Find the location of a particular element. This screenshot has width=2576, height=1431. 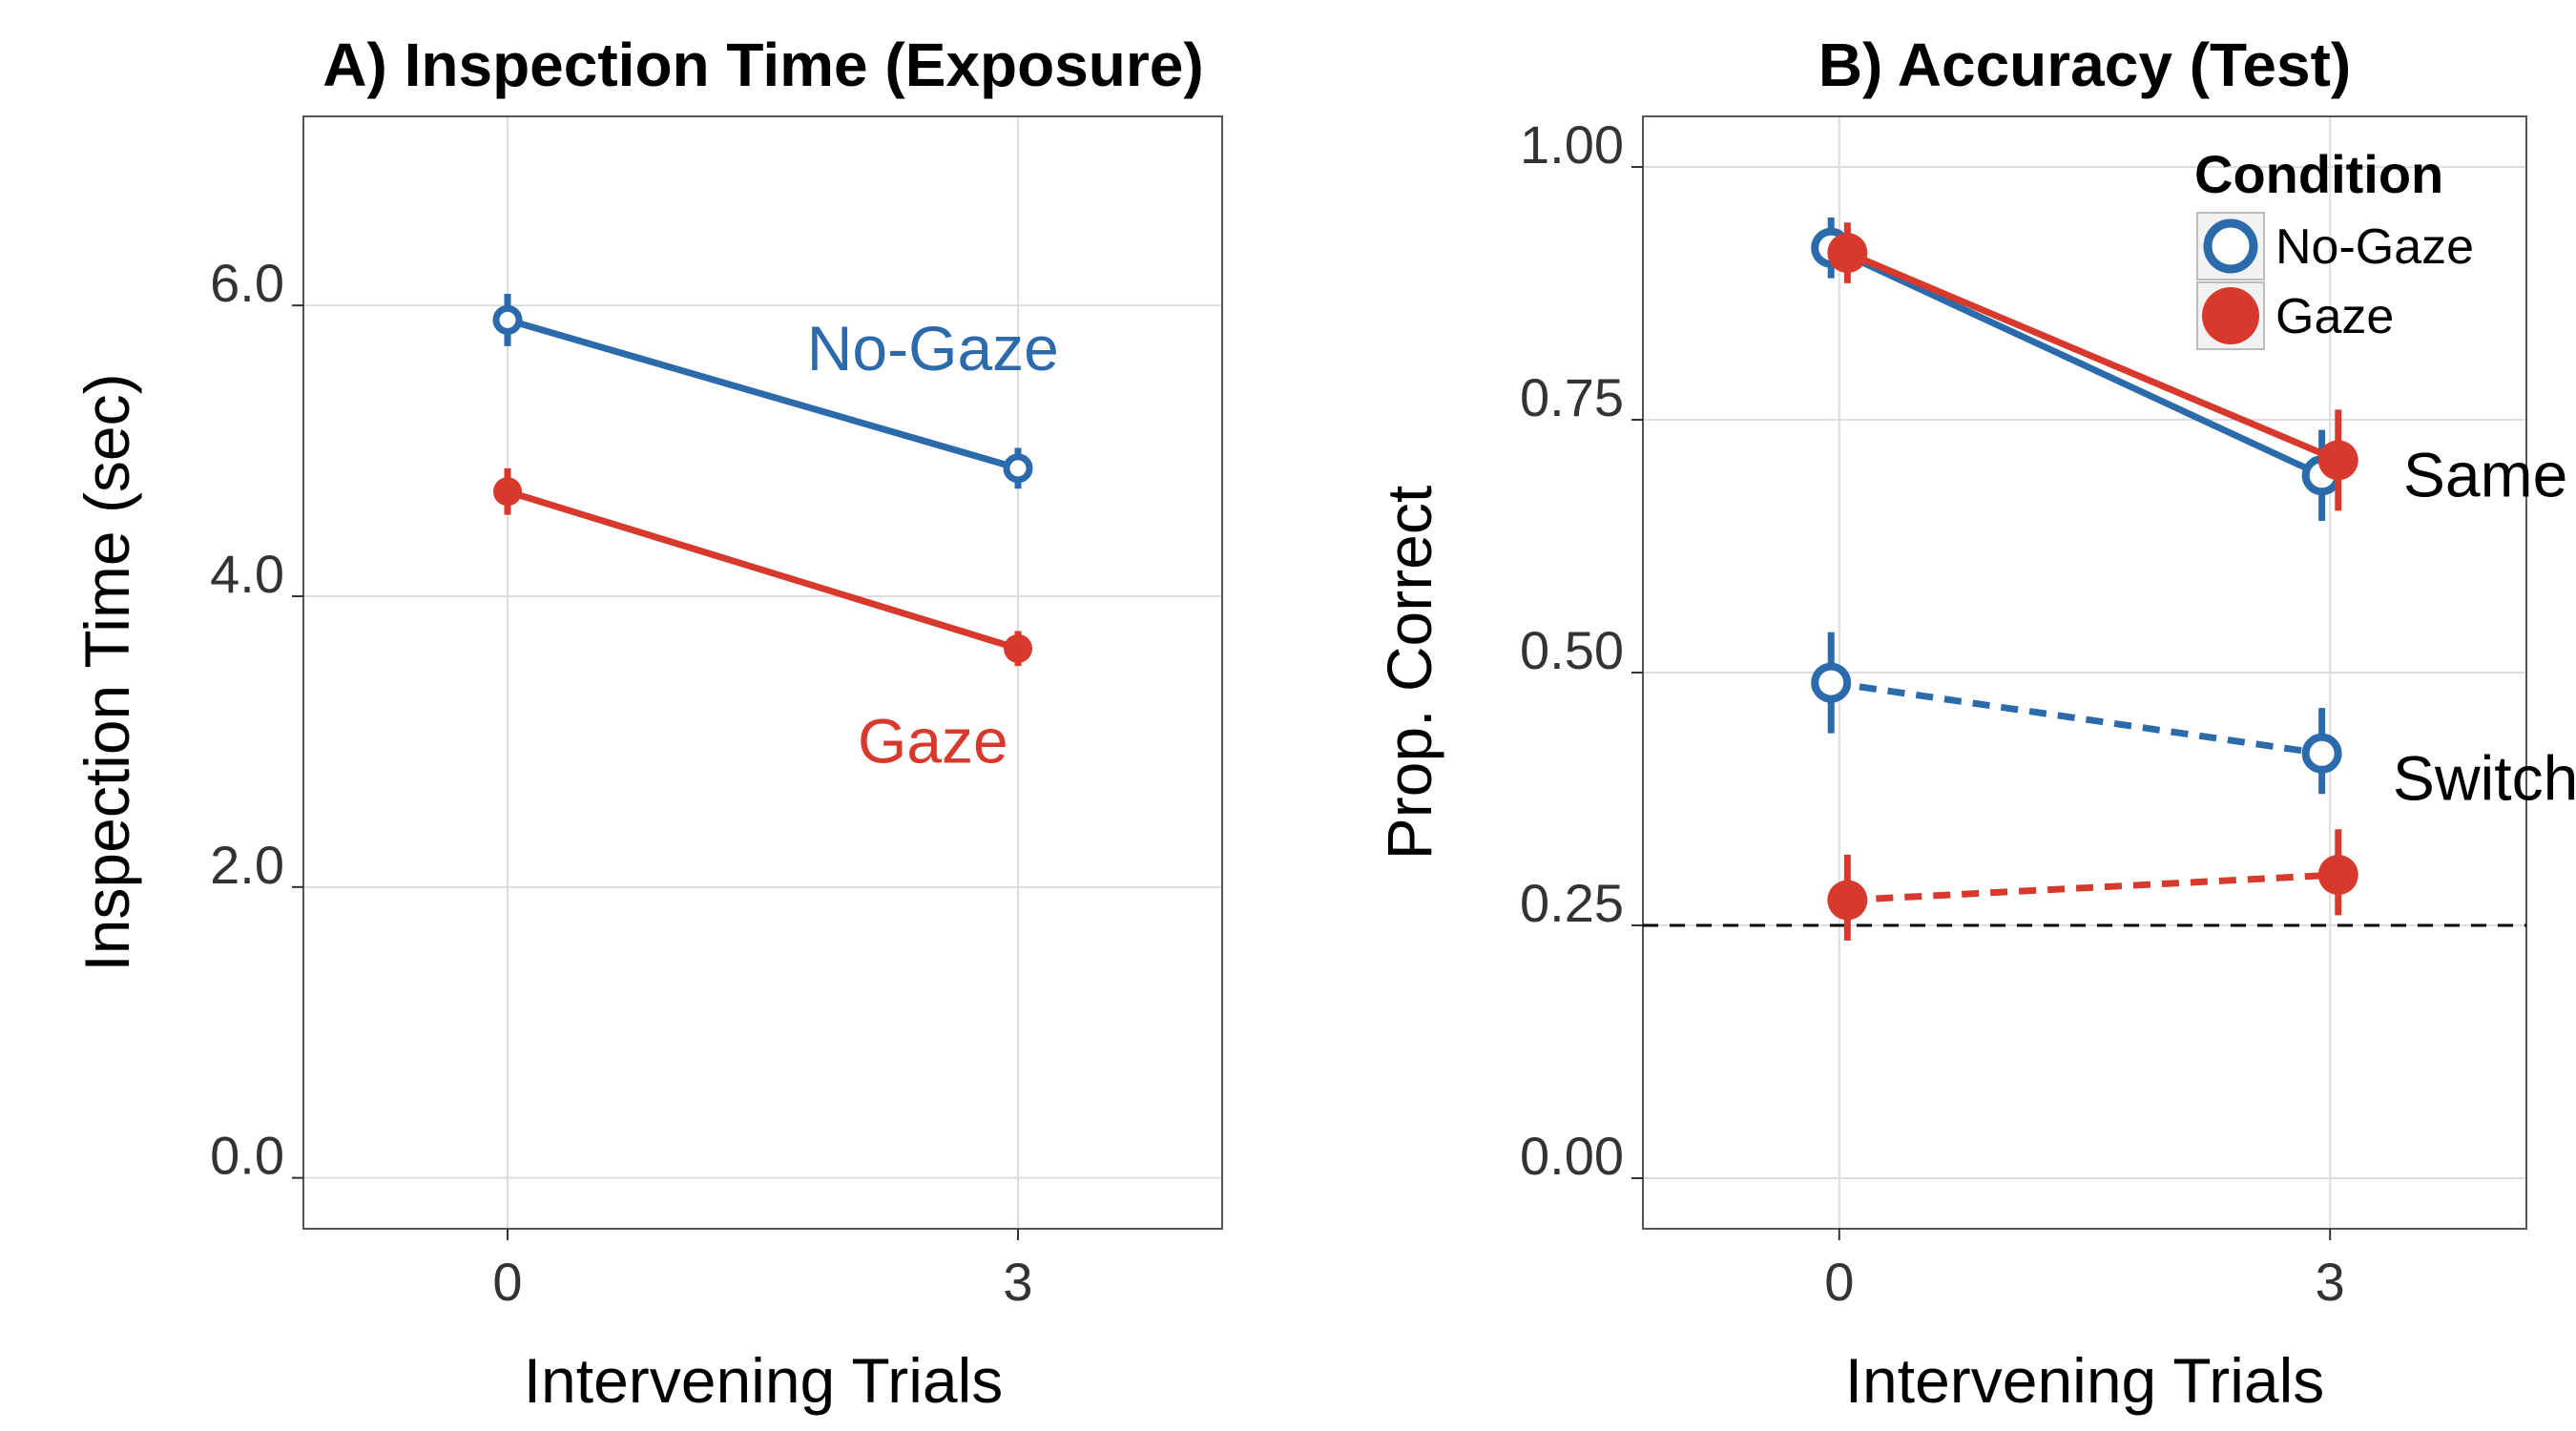

panel-b-y-ticks: 0.00 0.25 0.50 0.75 1.00 is located at coordinates (1581, 650).